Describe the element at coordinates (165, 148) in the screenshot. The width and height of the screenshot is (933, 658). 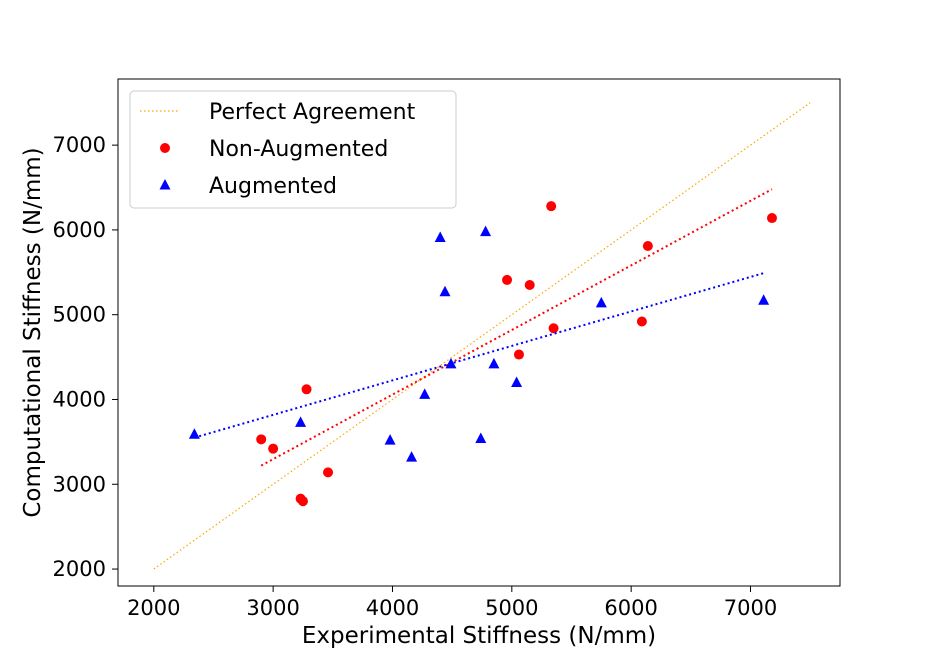
I see `legend-circle-marker` at that location.